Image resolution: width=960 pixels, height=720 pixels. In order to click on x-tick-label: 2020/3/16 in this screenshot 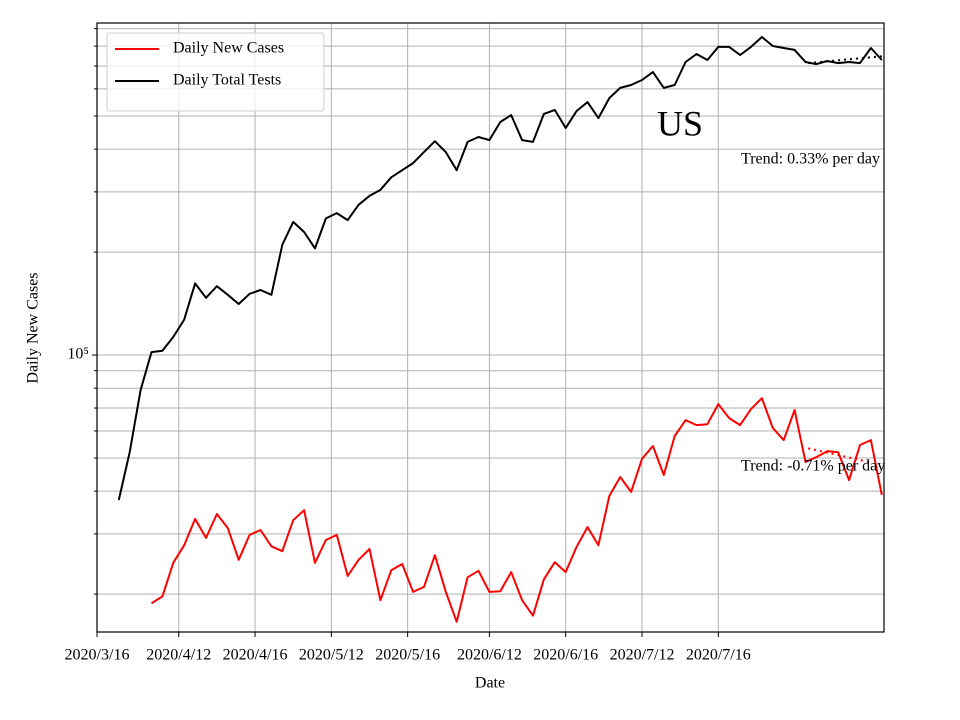, I will do `click(97, 655)`.